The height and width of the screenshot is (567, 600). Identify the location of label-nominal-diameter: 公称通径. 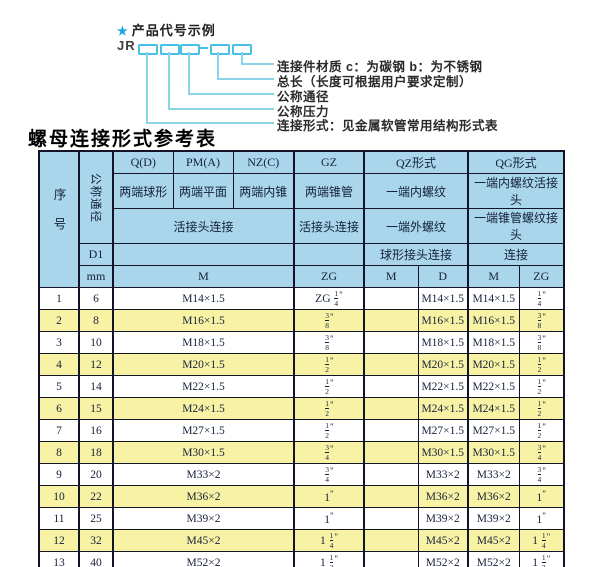
(303, 97).